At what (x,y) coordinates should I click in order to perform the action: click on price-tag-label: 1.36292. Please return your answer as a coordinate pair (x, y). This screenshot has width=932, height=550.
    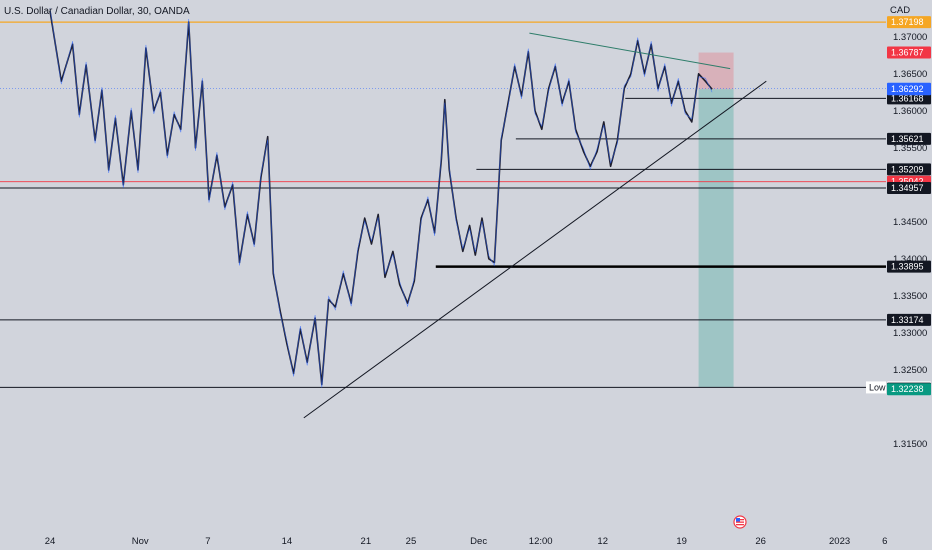
    Looking at the image, I should click on (907, 89).